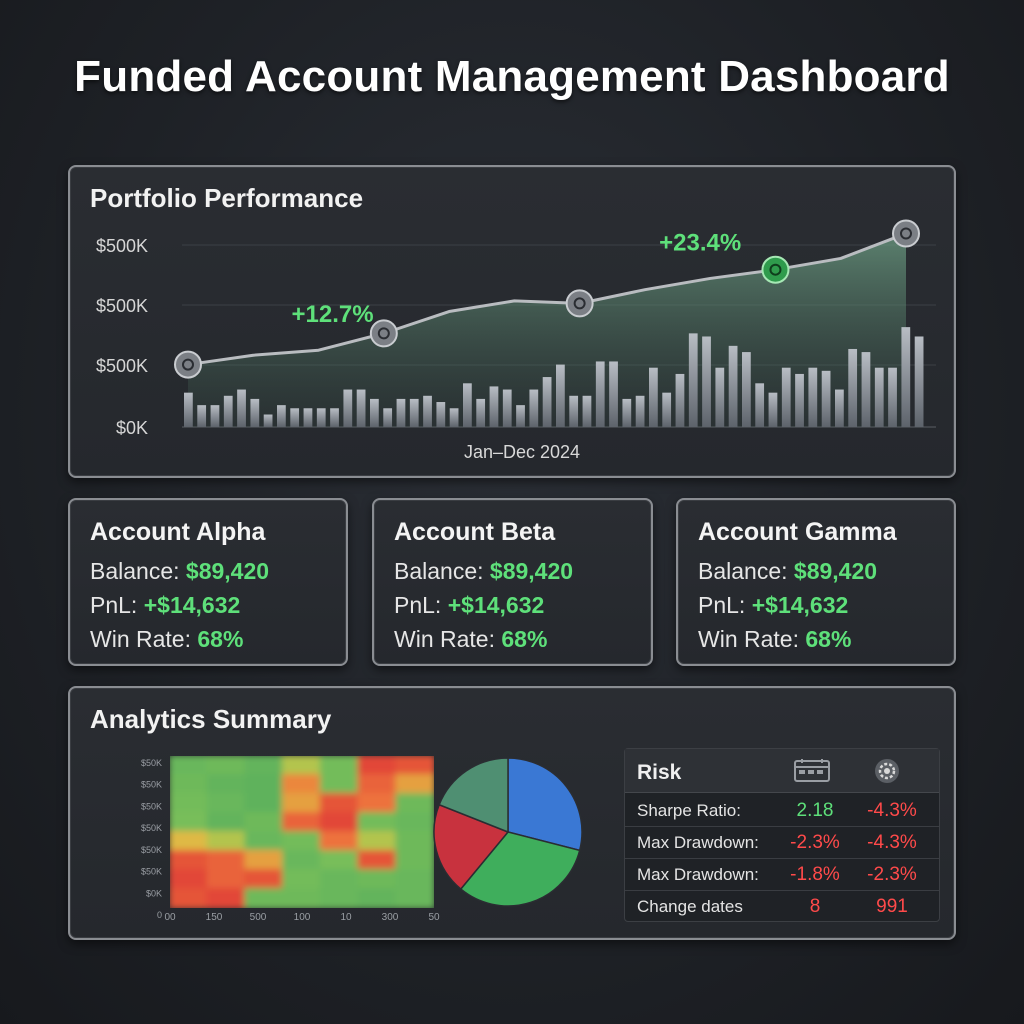  Describe the element at coordinates (434, 917) in the screenshot. I see `heatmap-x-tick: 50` at that location.